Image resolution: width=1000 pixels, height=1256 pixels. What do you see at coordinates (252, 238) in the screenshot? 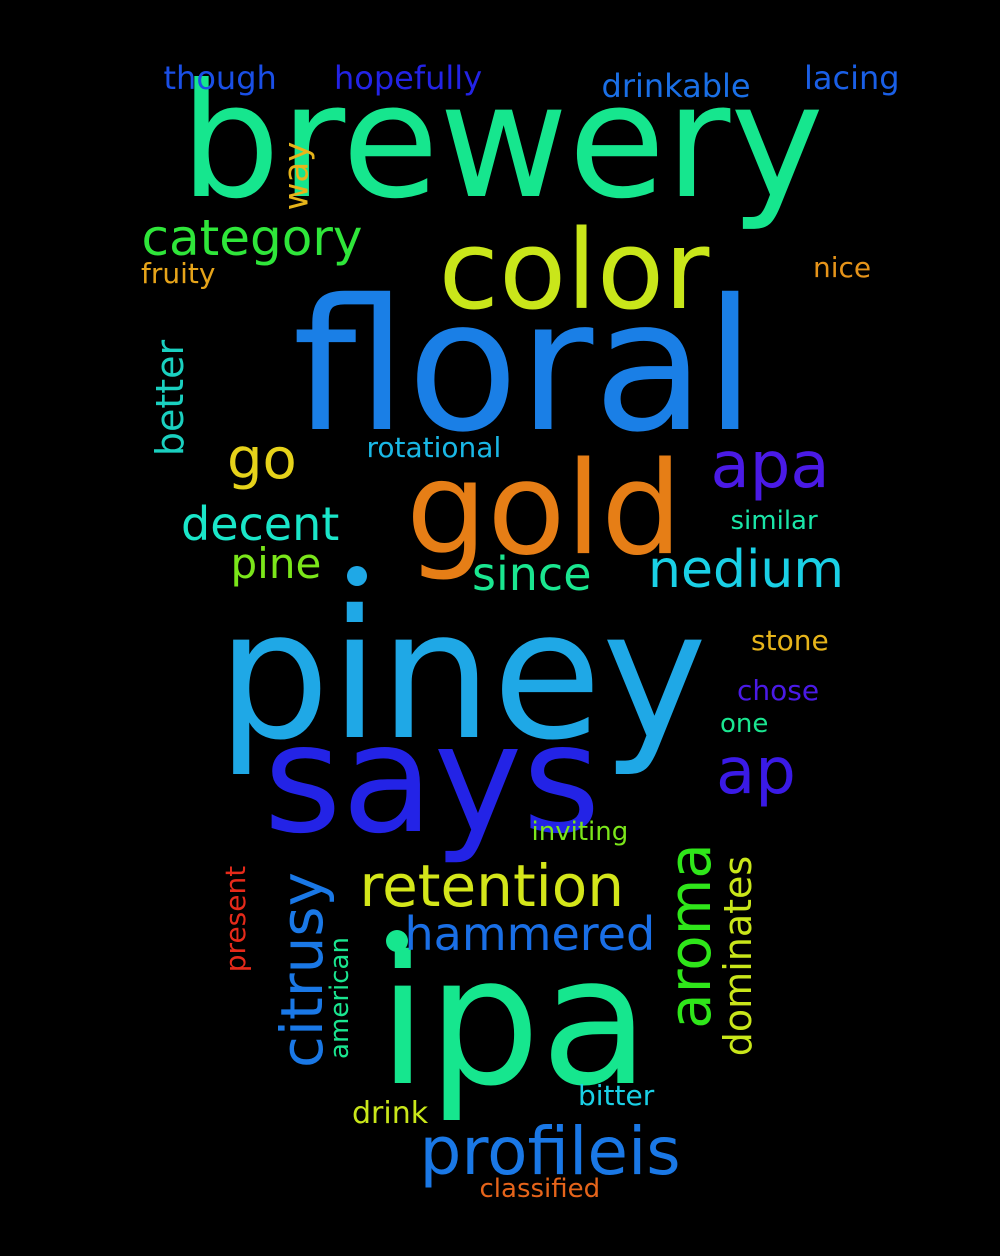
I see `word-category: category` at bounding box center [252, 238].